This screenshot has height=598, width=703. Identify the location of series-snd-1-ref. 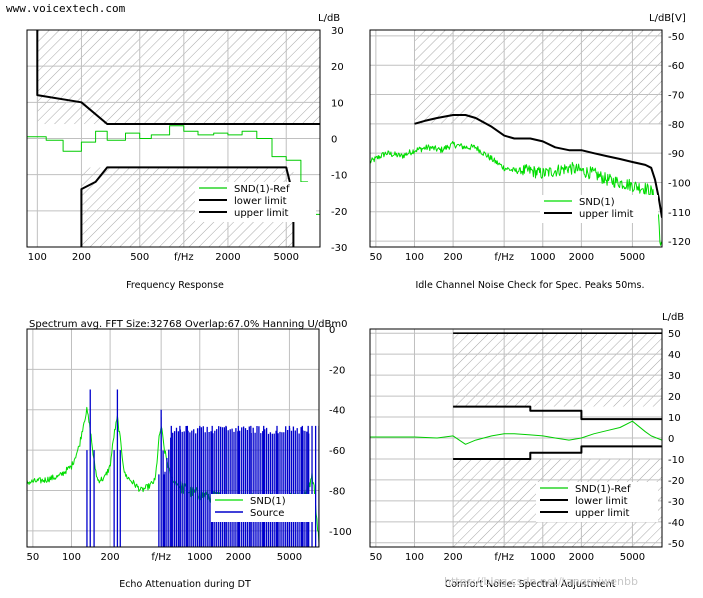
(516, 432).